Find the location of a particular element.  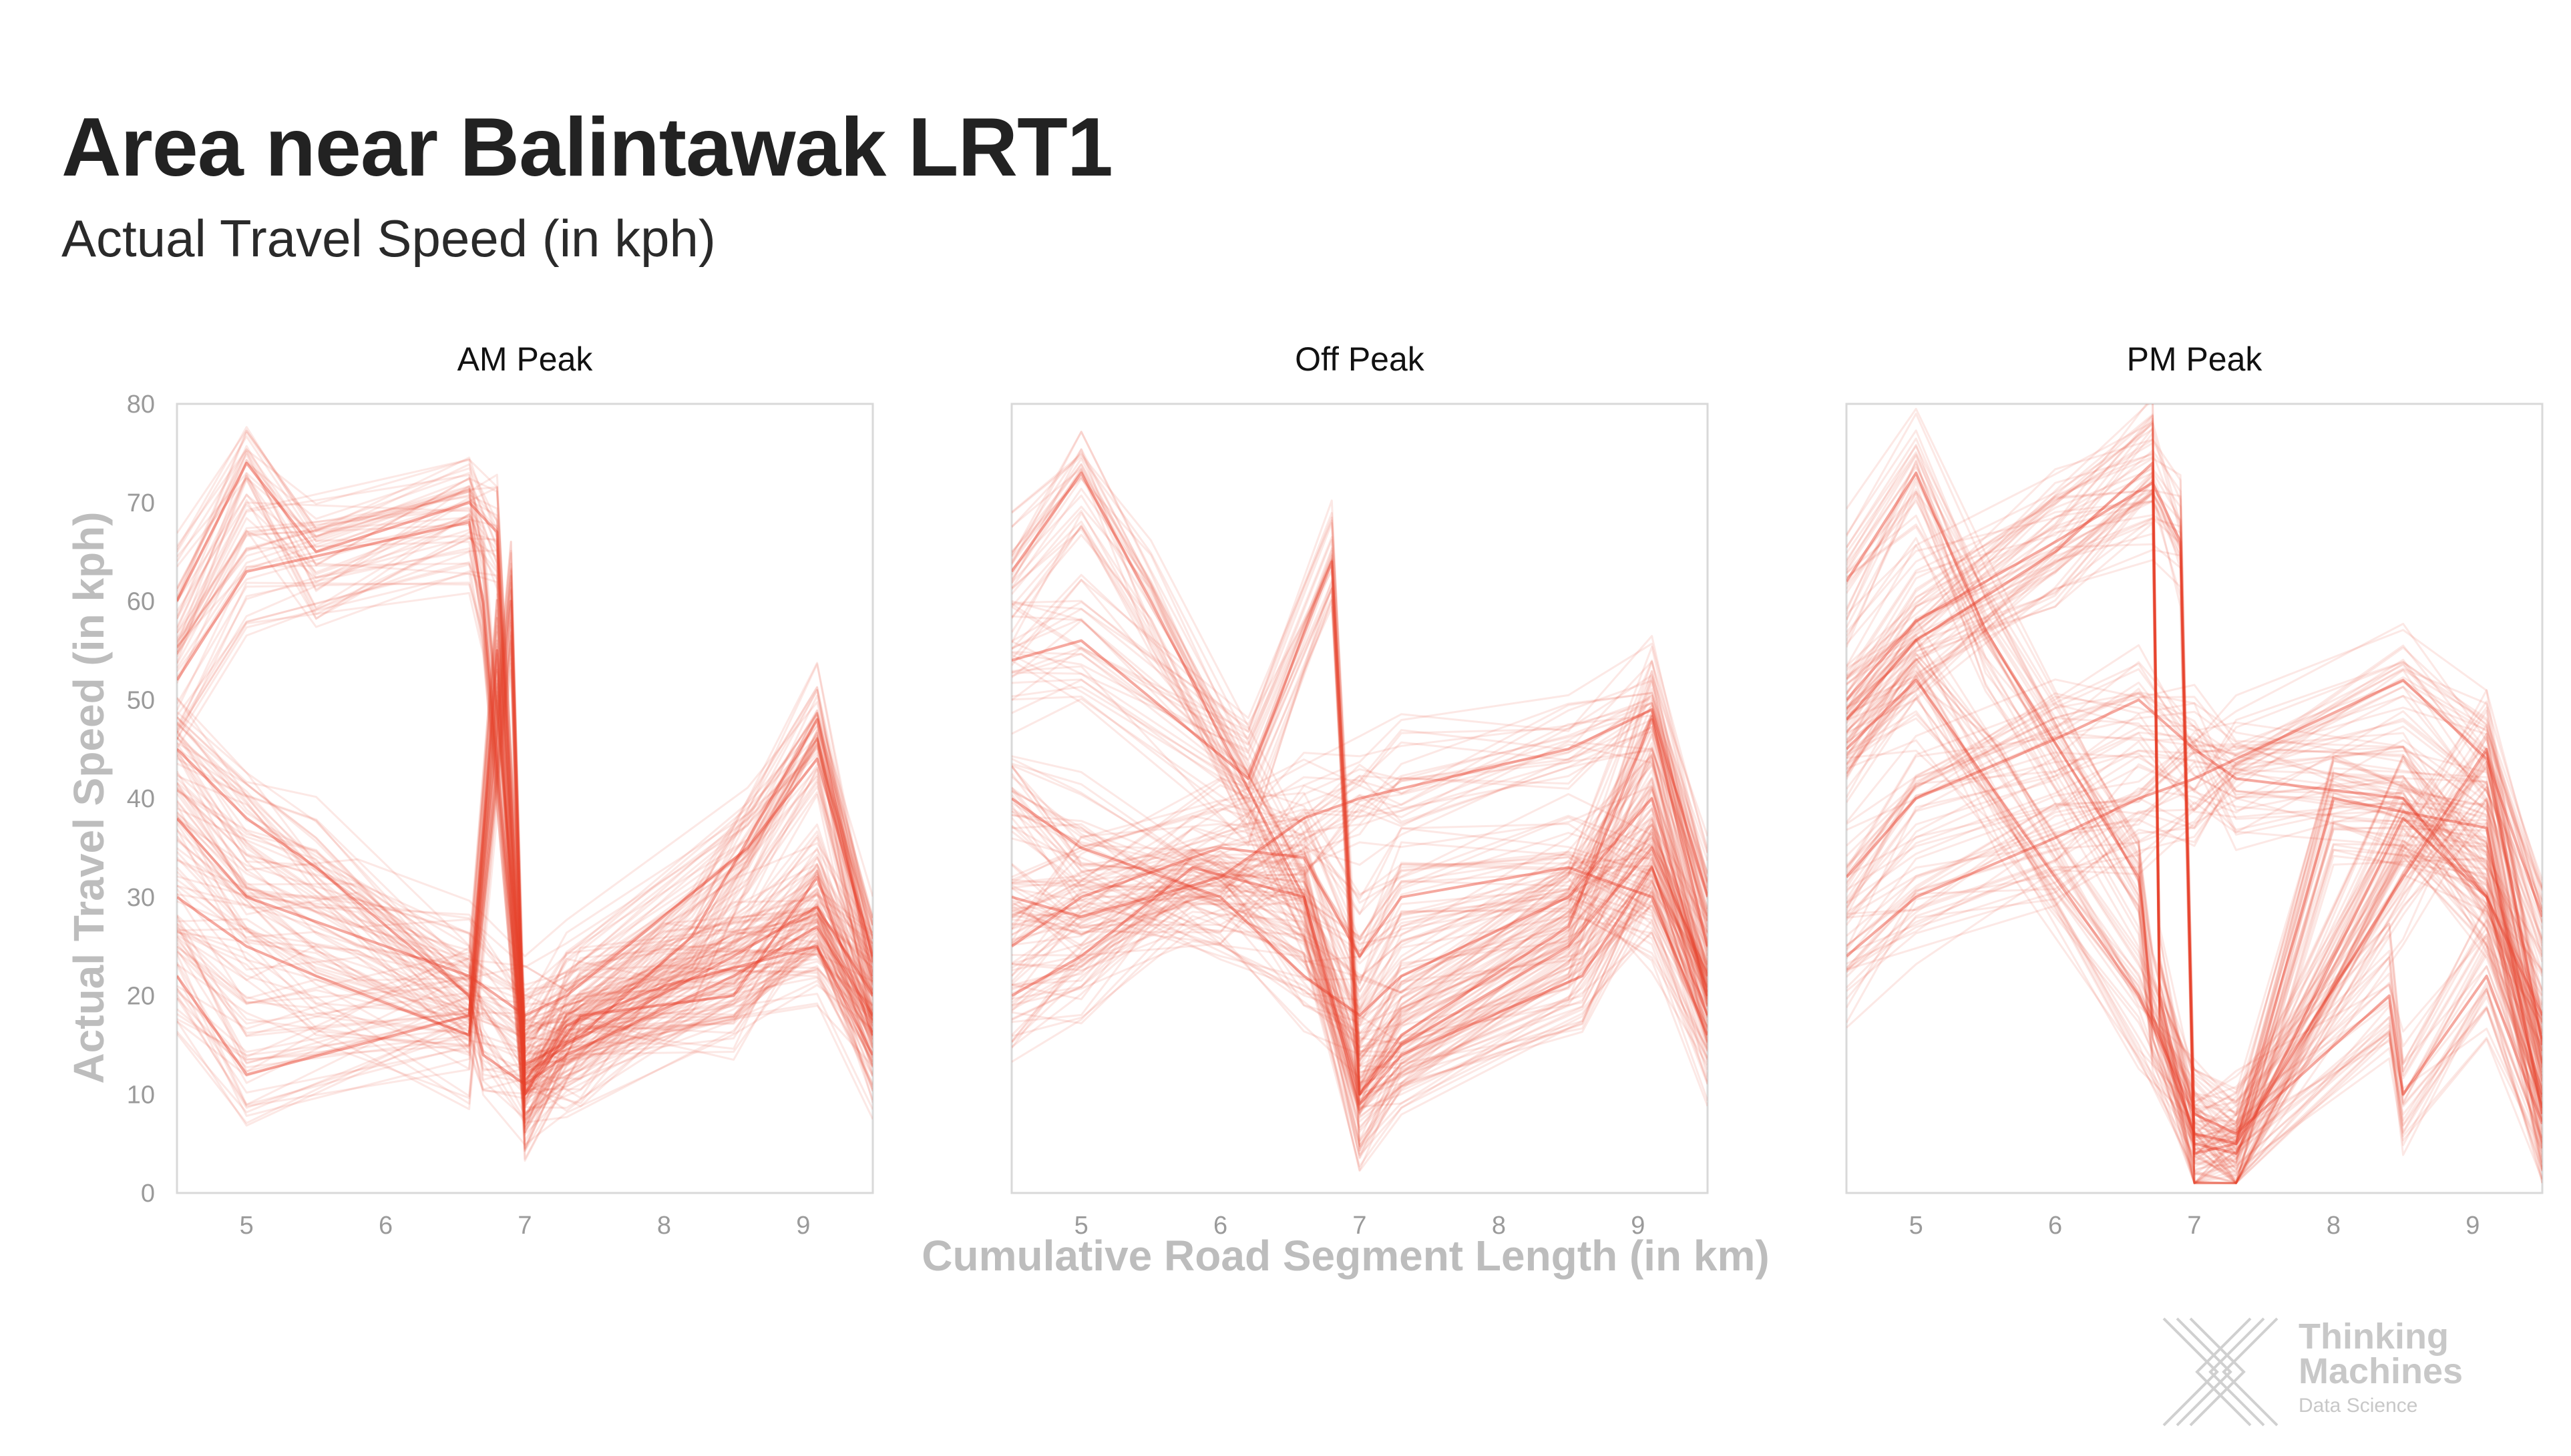

series-line is located at coordinates (2194, 817).